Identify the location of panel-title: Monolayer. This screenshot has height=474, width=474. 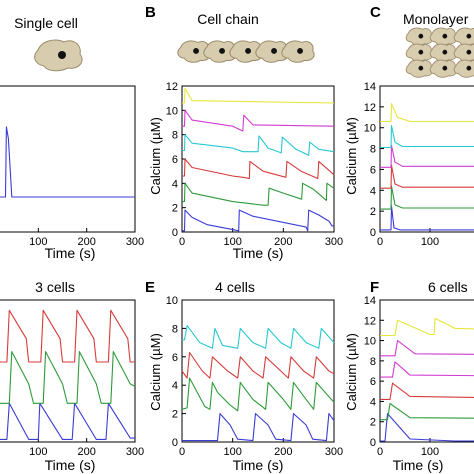
(436, 19).